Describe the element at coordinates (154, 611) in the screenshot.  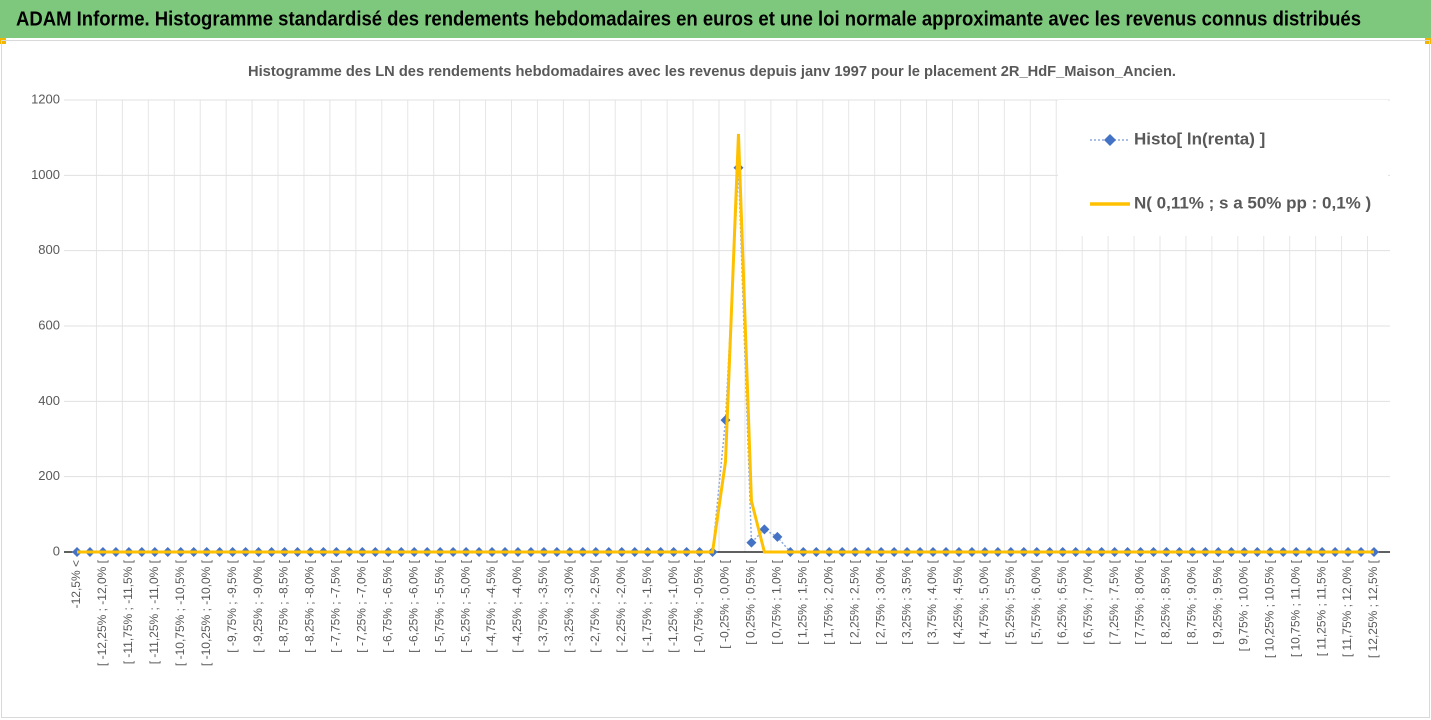
I see `x-tick-label: [ -11,25% ; -11,0% [` at that location.